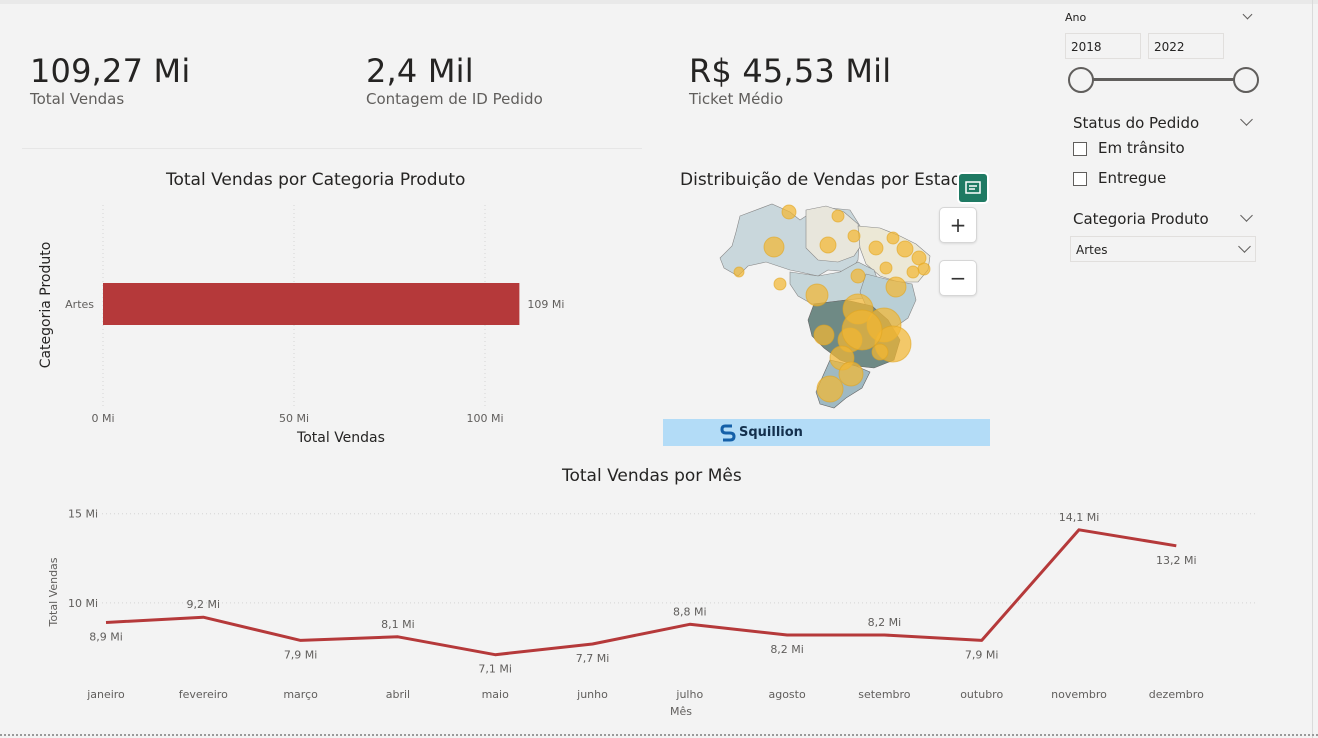 This screenshot has width=1318, height=738. What do you see at coordinates (1103, 46) in the screenshot?
I see `year-start-input: 2018` at bounding box center [1103, 46].